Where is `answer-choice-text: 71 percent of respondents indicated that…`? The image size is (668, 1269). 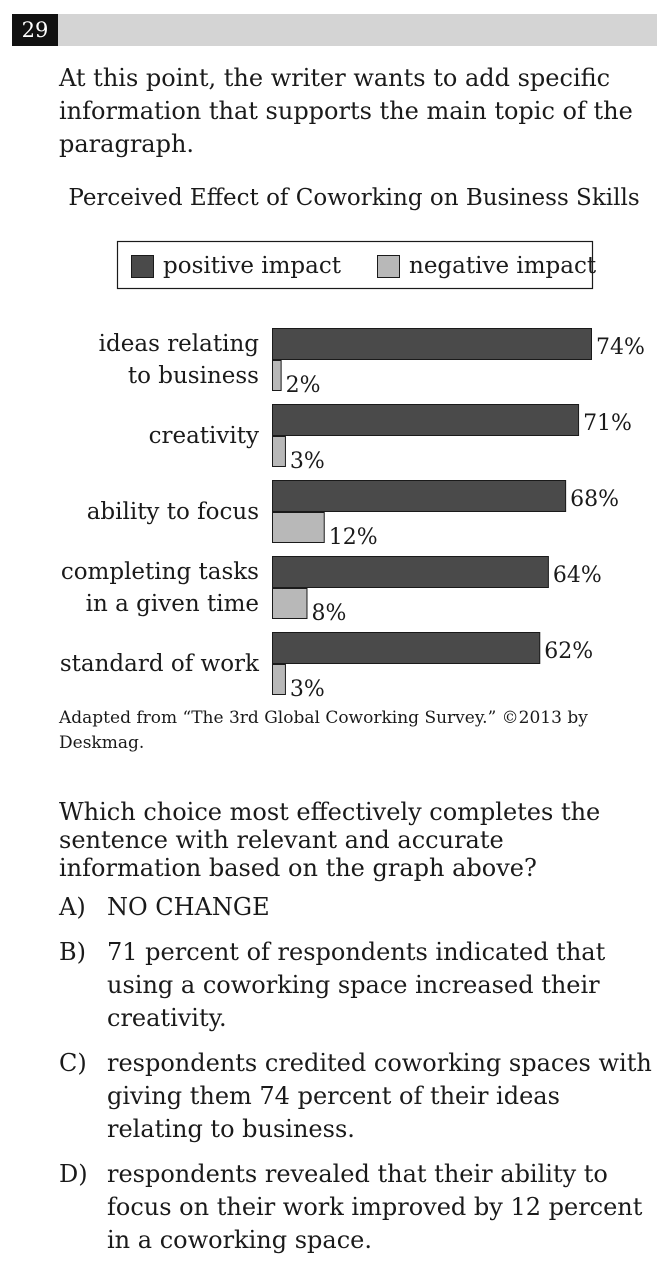
answer-choice-text: 71 percent of respondents indicated that… is located at coordinates (356, 985).